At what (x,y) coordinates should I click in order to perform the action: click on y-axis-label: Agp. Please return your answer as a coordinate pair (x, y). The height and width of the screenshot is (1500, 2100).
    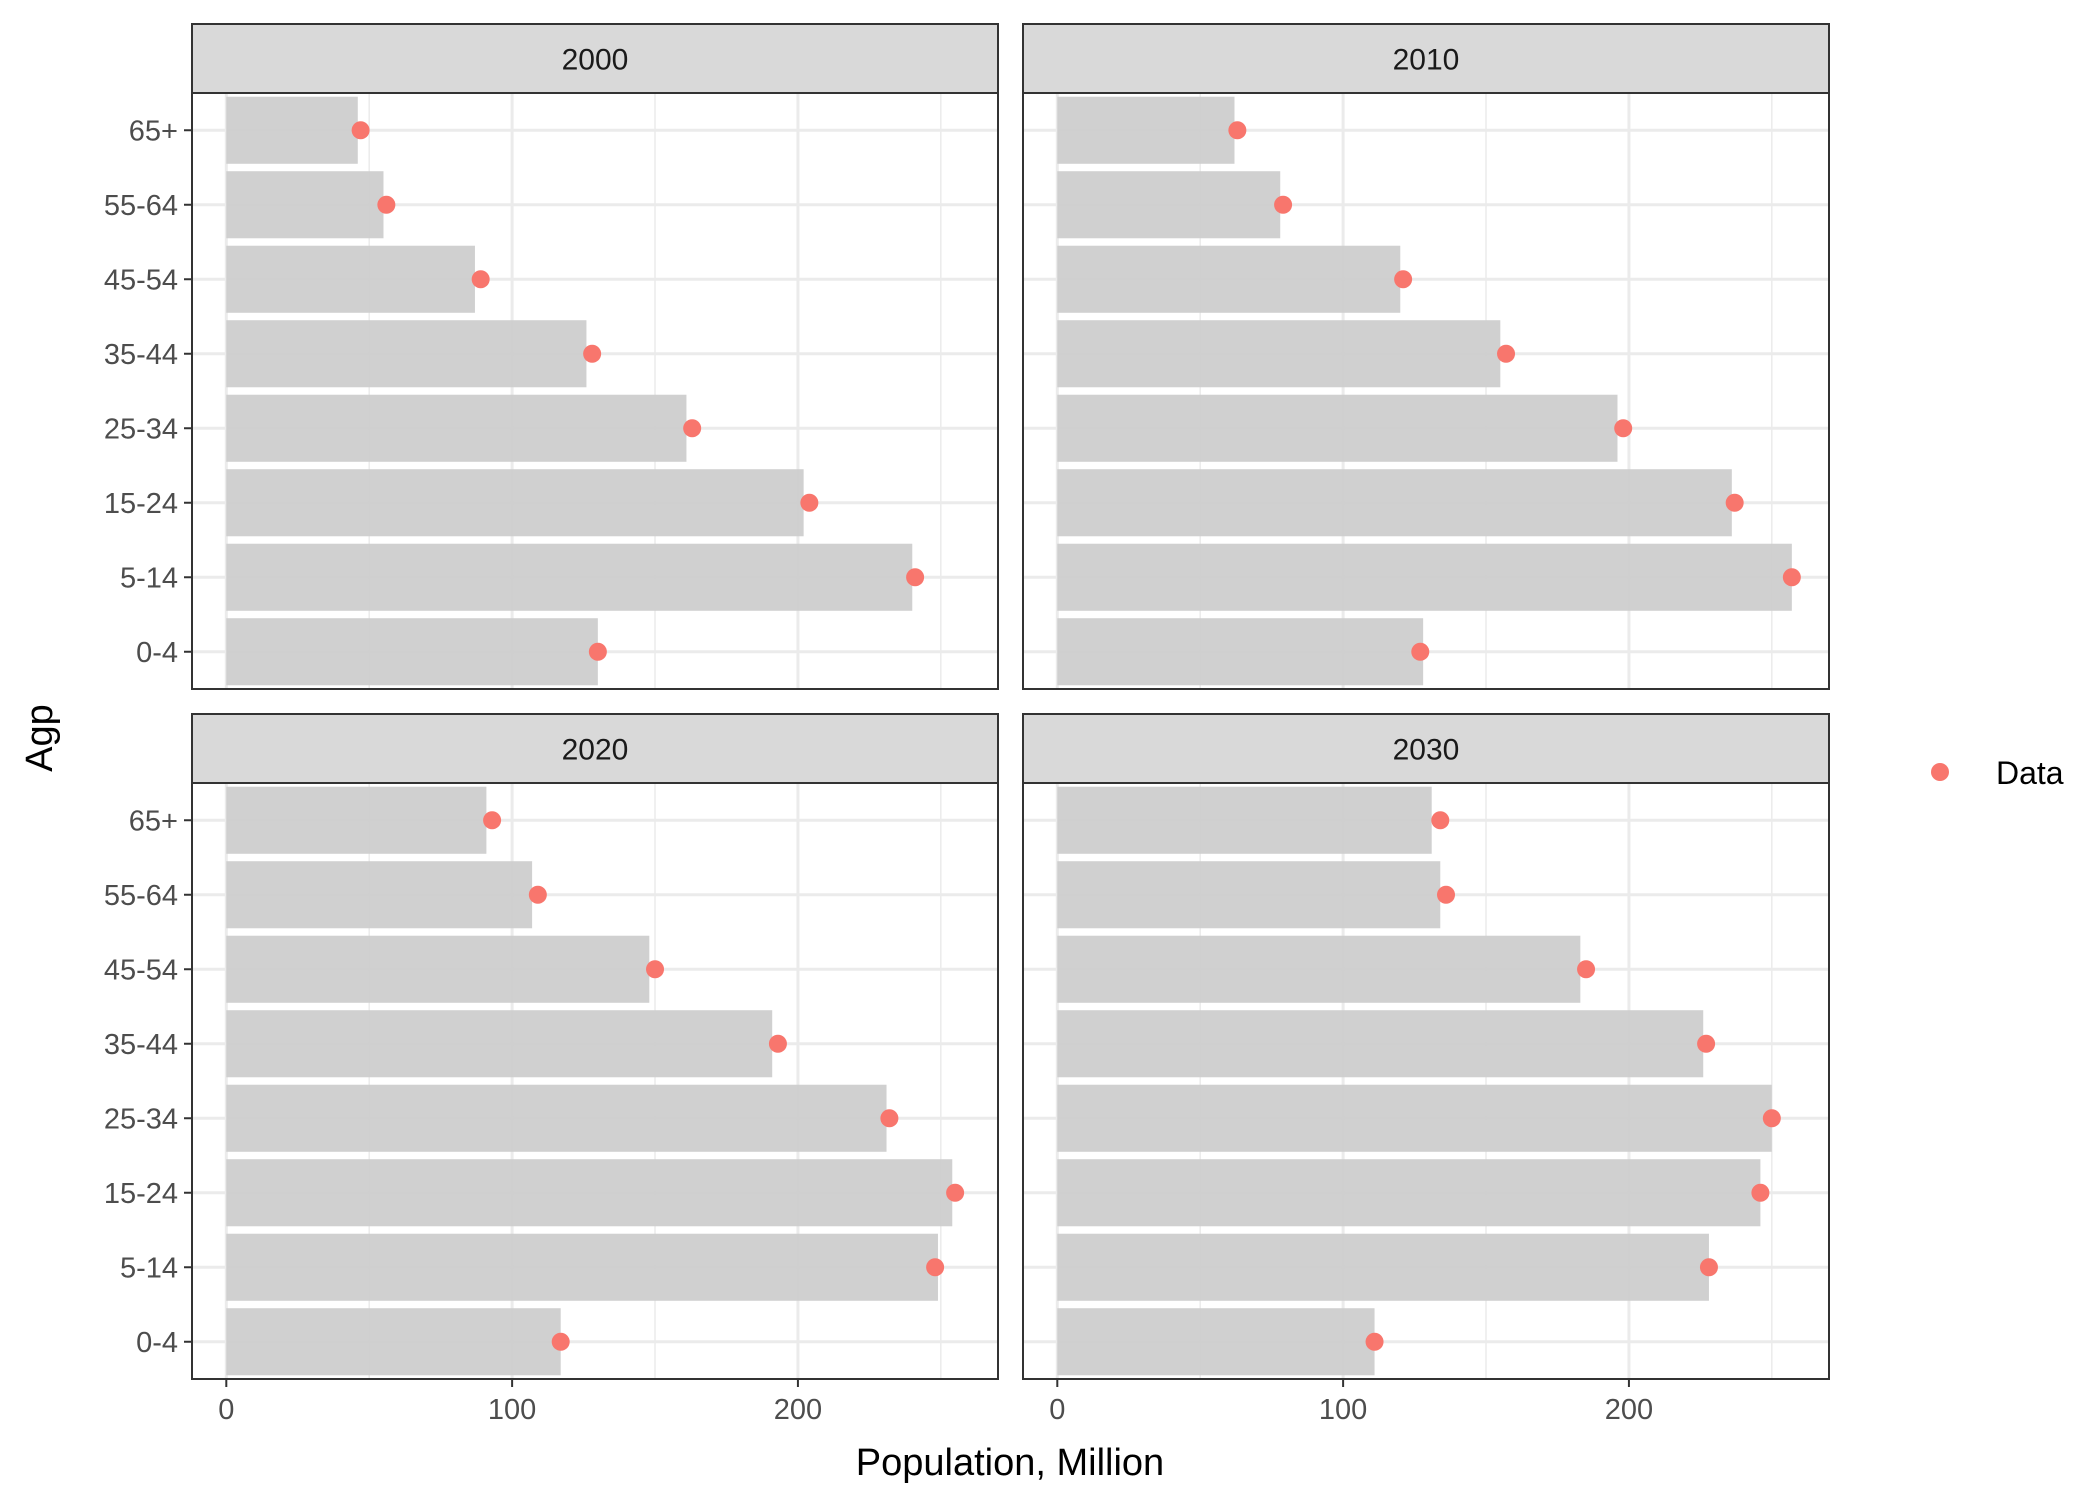
    Looking at the image, I should click on (40, 738).